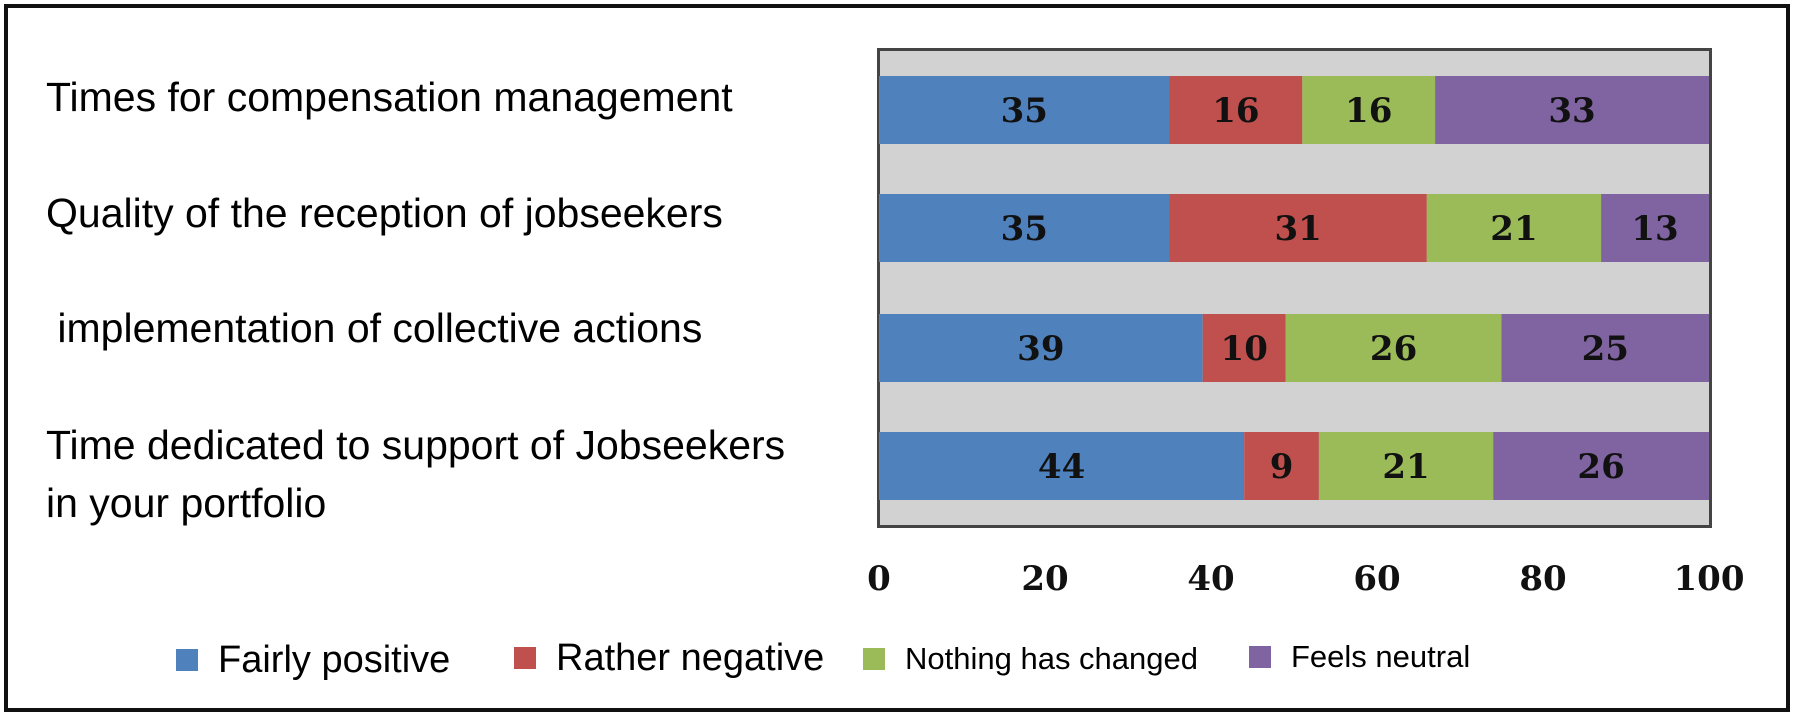 This screenshot has height=720, width=1798. I want to click on data-label-fairly-positive-2: 39, so click(1040, 349).